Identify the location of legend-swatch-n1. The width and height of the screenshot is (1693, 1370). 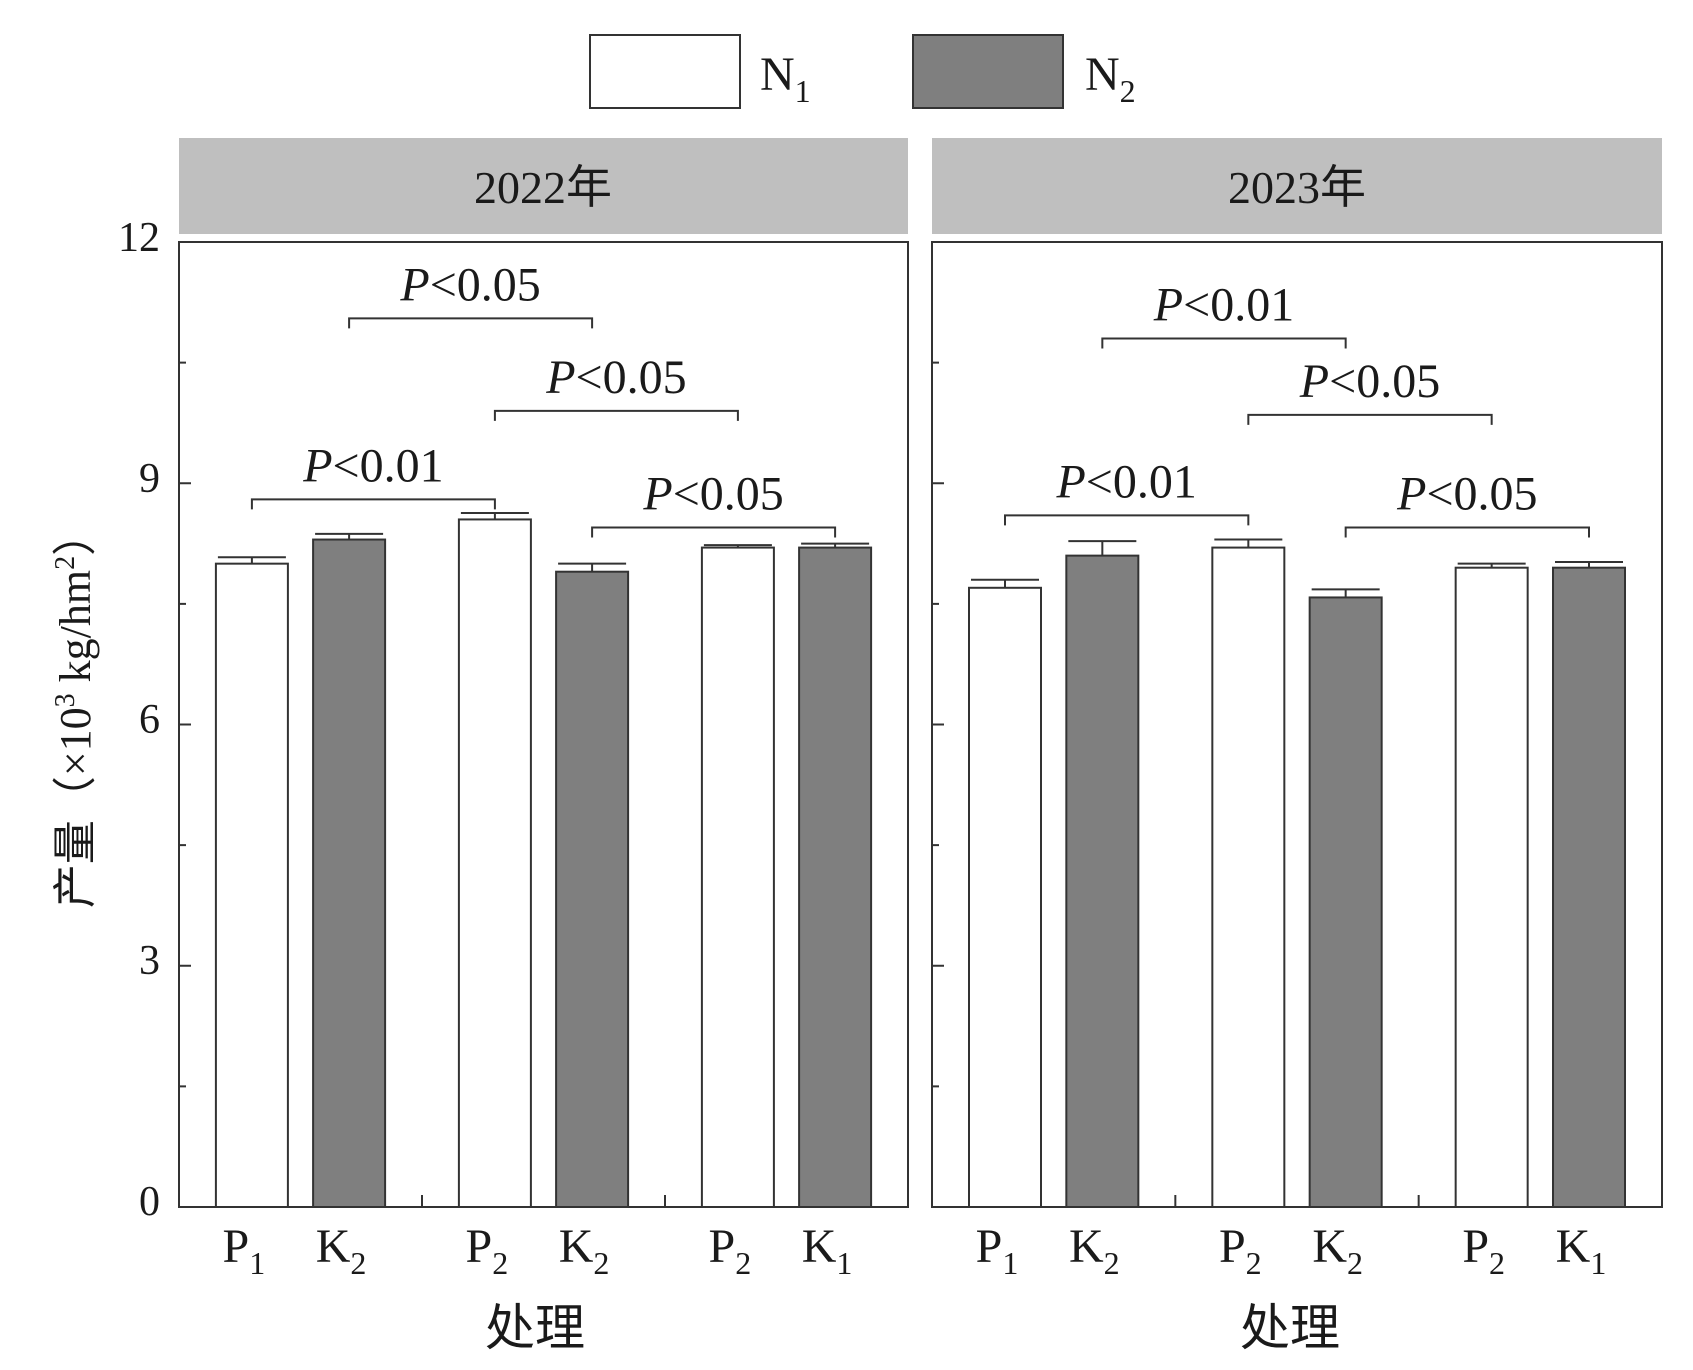
(665, 71).